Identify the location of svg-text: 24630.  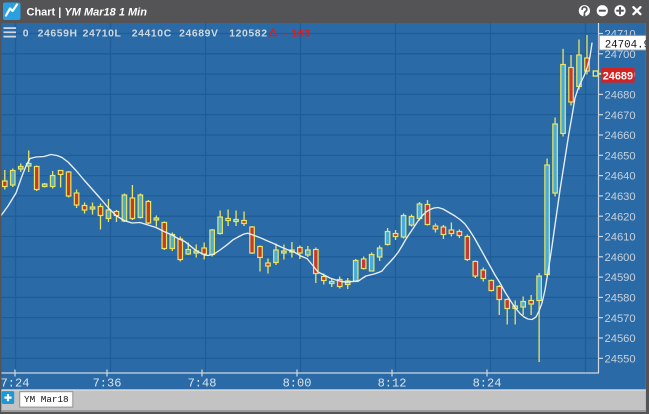
(620, 197).